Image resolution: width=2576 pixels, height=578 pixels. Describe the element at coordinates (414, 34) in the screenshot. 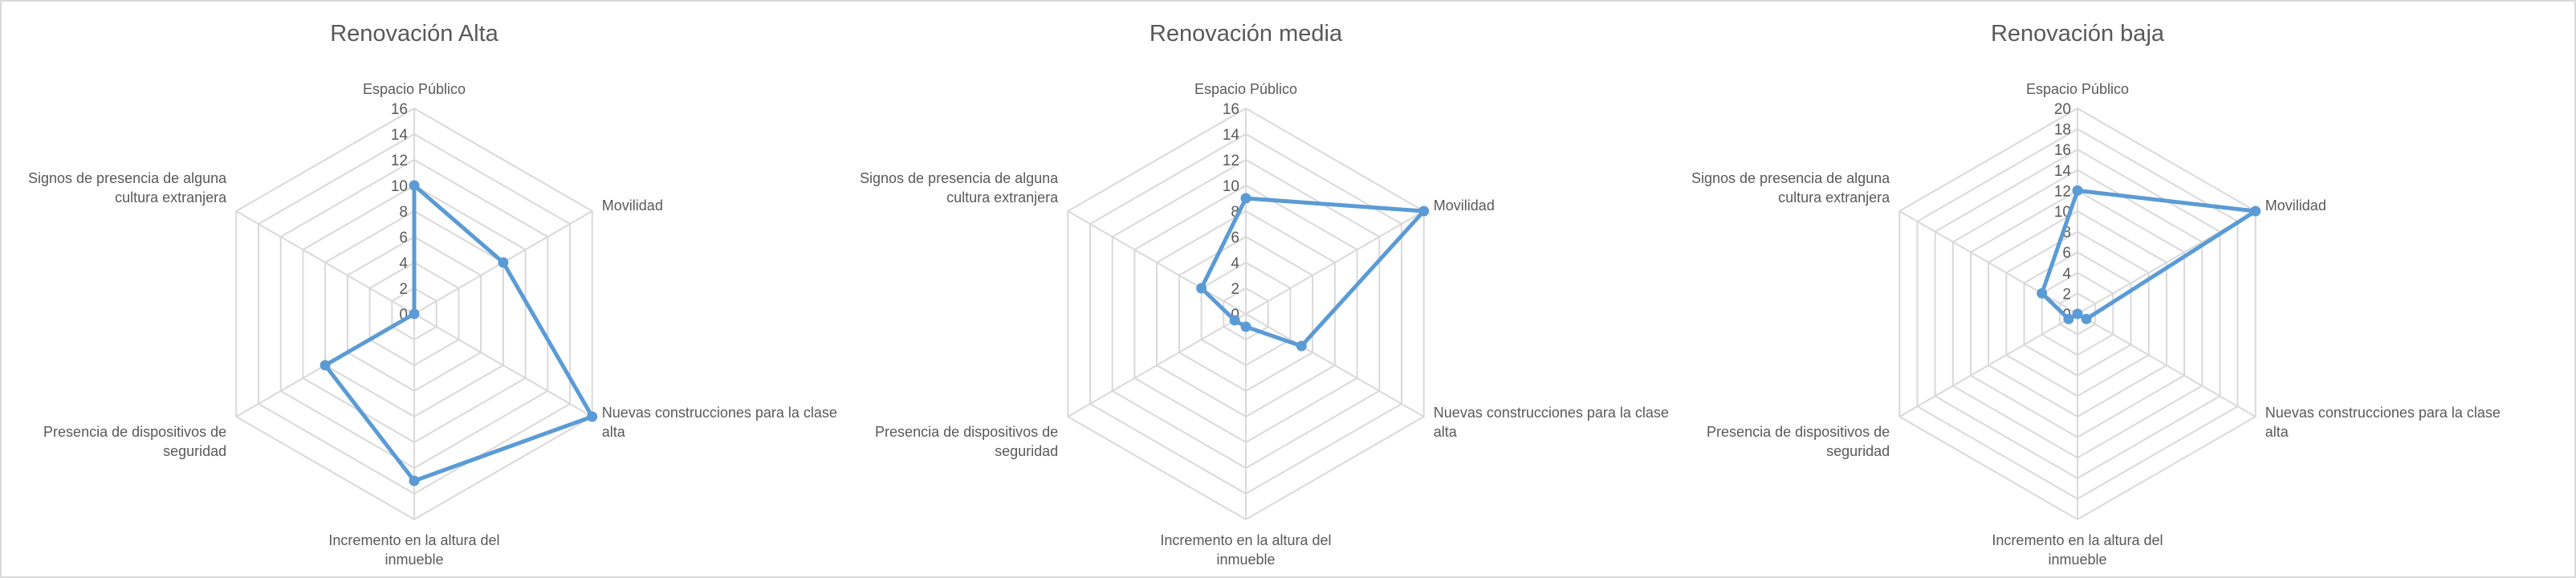

I see `chart-title: Renovación Alta` at that location.